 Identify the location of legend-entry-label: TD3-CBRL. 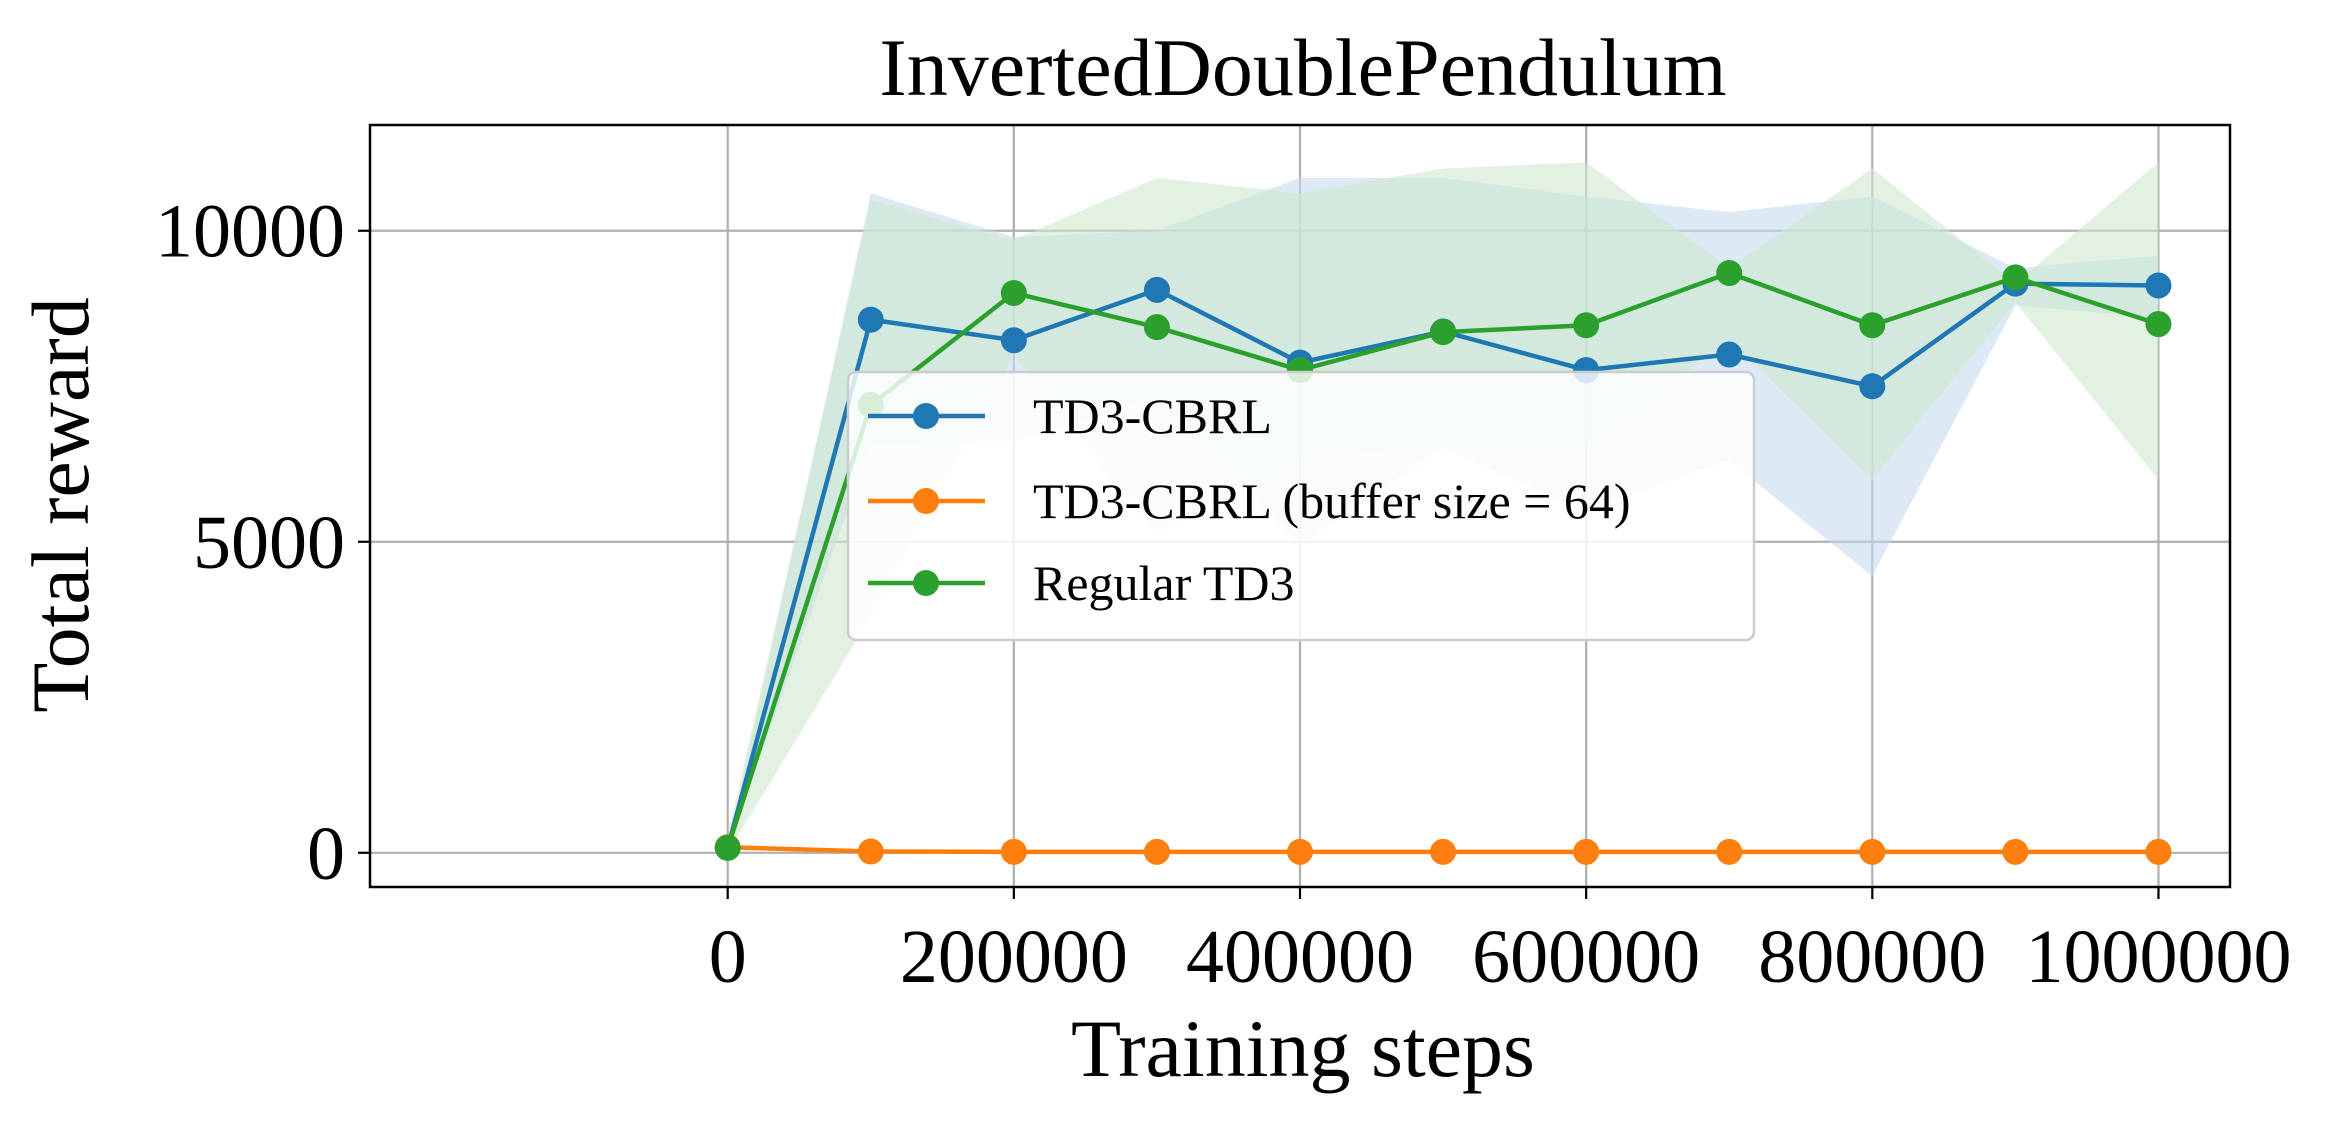
(1152, 416).